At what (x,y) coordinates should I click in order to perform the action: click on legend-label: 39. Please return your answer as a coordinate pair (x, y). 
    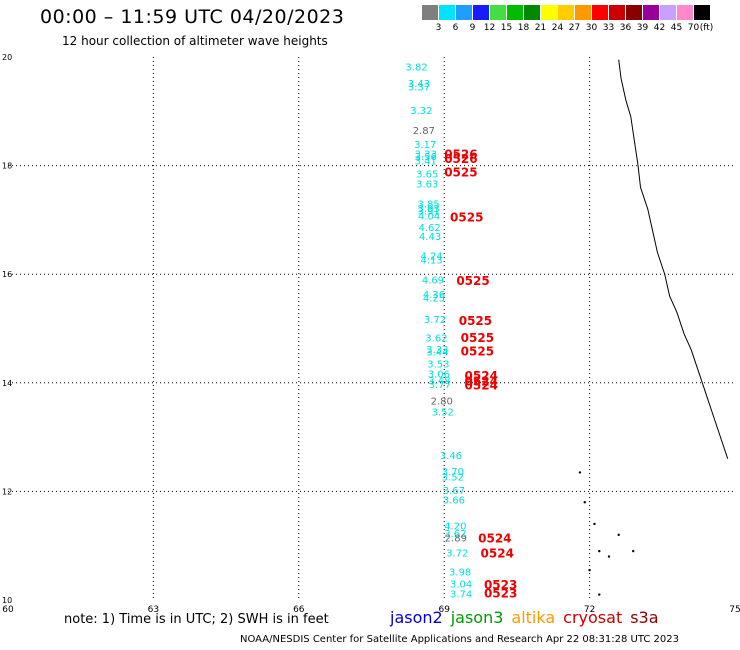
    Looking at the image, I should click on (642, 28).